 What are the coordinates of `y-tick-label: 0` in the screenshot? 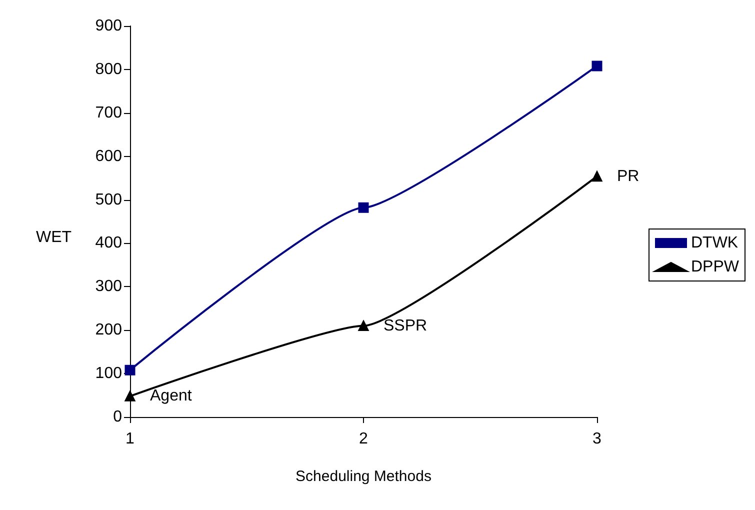 It's located at (117, 417).